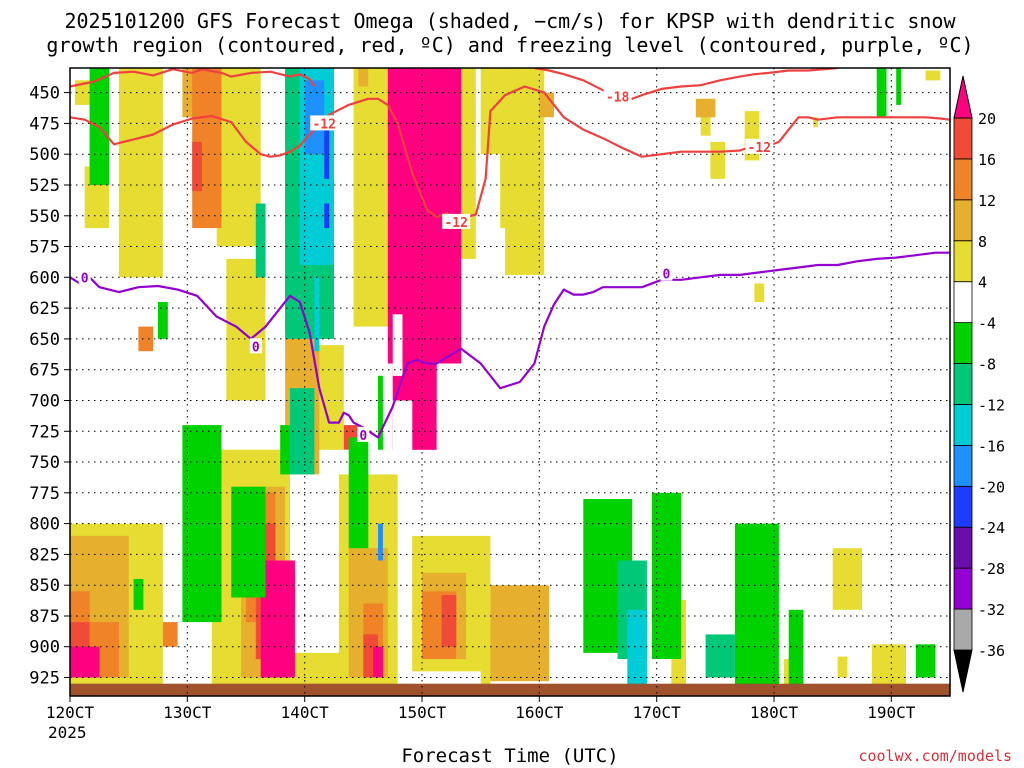 The height and width of the screenshot is (768, 1024). What do you see at coordinates (509, 756) in the screenshot?
I see `x-axis-label: Forecast Time (UTC)` at bounding box center [509, 756].